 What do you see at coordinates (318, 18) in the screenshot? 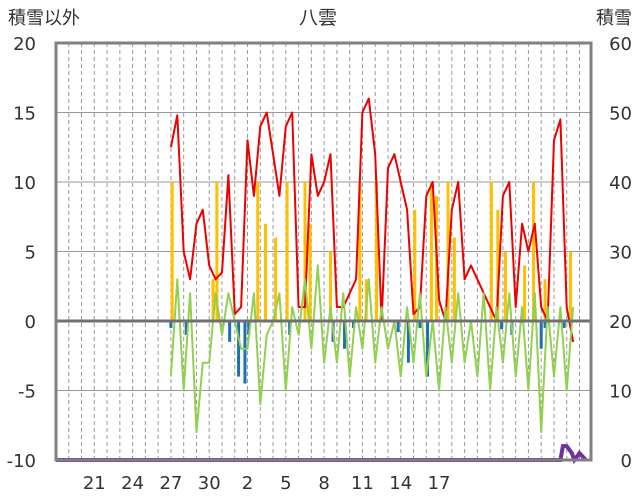
I see `chart-title: 八雲` at bounding box center [318, 18].